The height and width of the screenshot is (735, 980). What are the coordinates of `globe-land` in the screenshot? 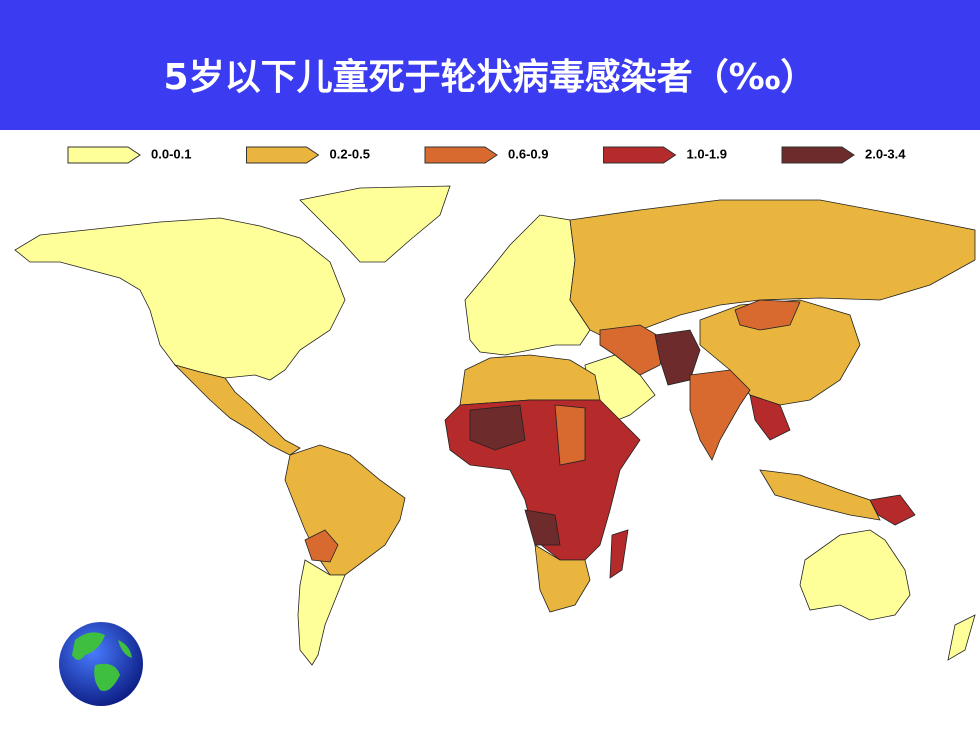 It's located at (102, 661).